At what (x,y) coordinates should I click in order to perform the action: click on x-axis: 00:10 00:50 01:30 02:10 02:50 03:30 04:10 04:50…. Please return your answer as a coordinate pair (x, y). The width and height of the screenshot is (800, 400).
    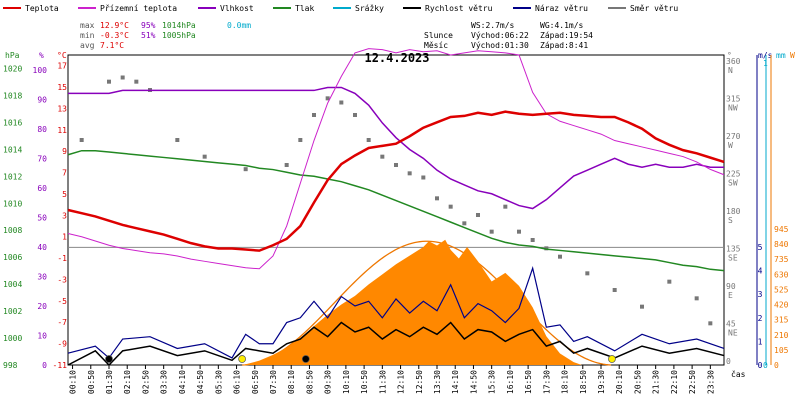
    Looking at the image, I should click on (392, 379).